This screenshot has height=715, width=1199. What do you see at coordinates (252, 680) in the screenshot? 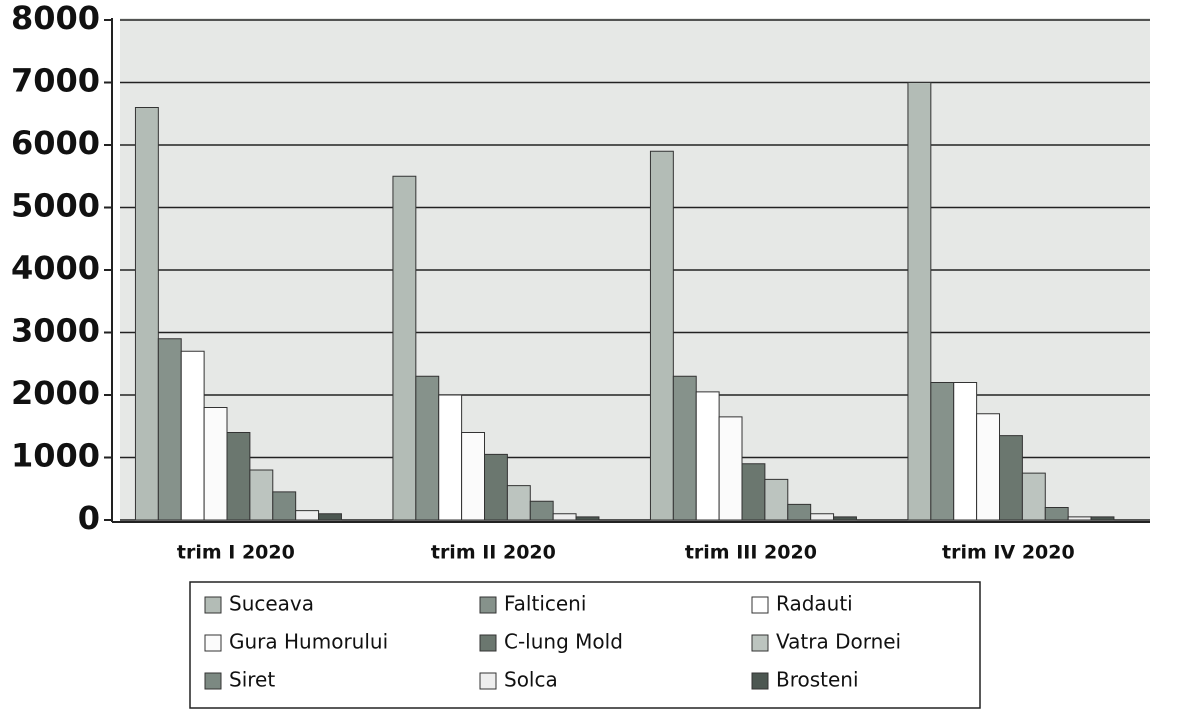
I see `legend-label: Siret` at bounding box center [252, 680].